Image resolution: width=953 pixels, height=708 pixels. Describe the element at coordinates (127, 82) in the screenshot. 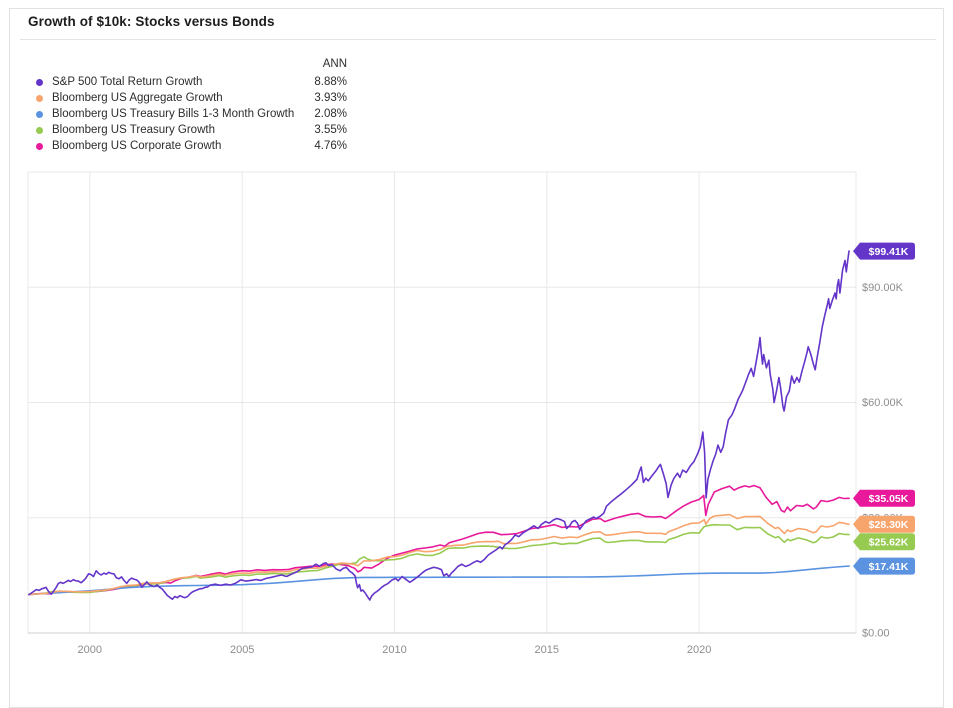

I see `legend-series-name: S&P 500 Total Return Growth` at that location.